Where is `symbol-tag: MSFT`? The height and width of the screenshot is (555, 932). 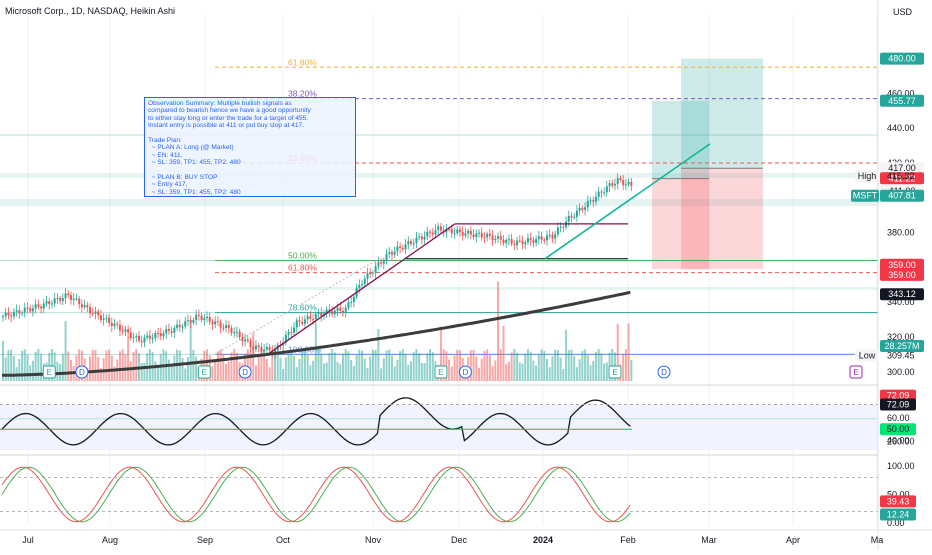 symbol-tag: MSFT is located at coordinates (865, 196).